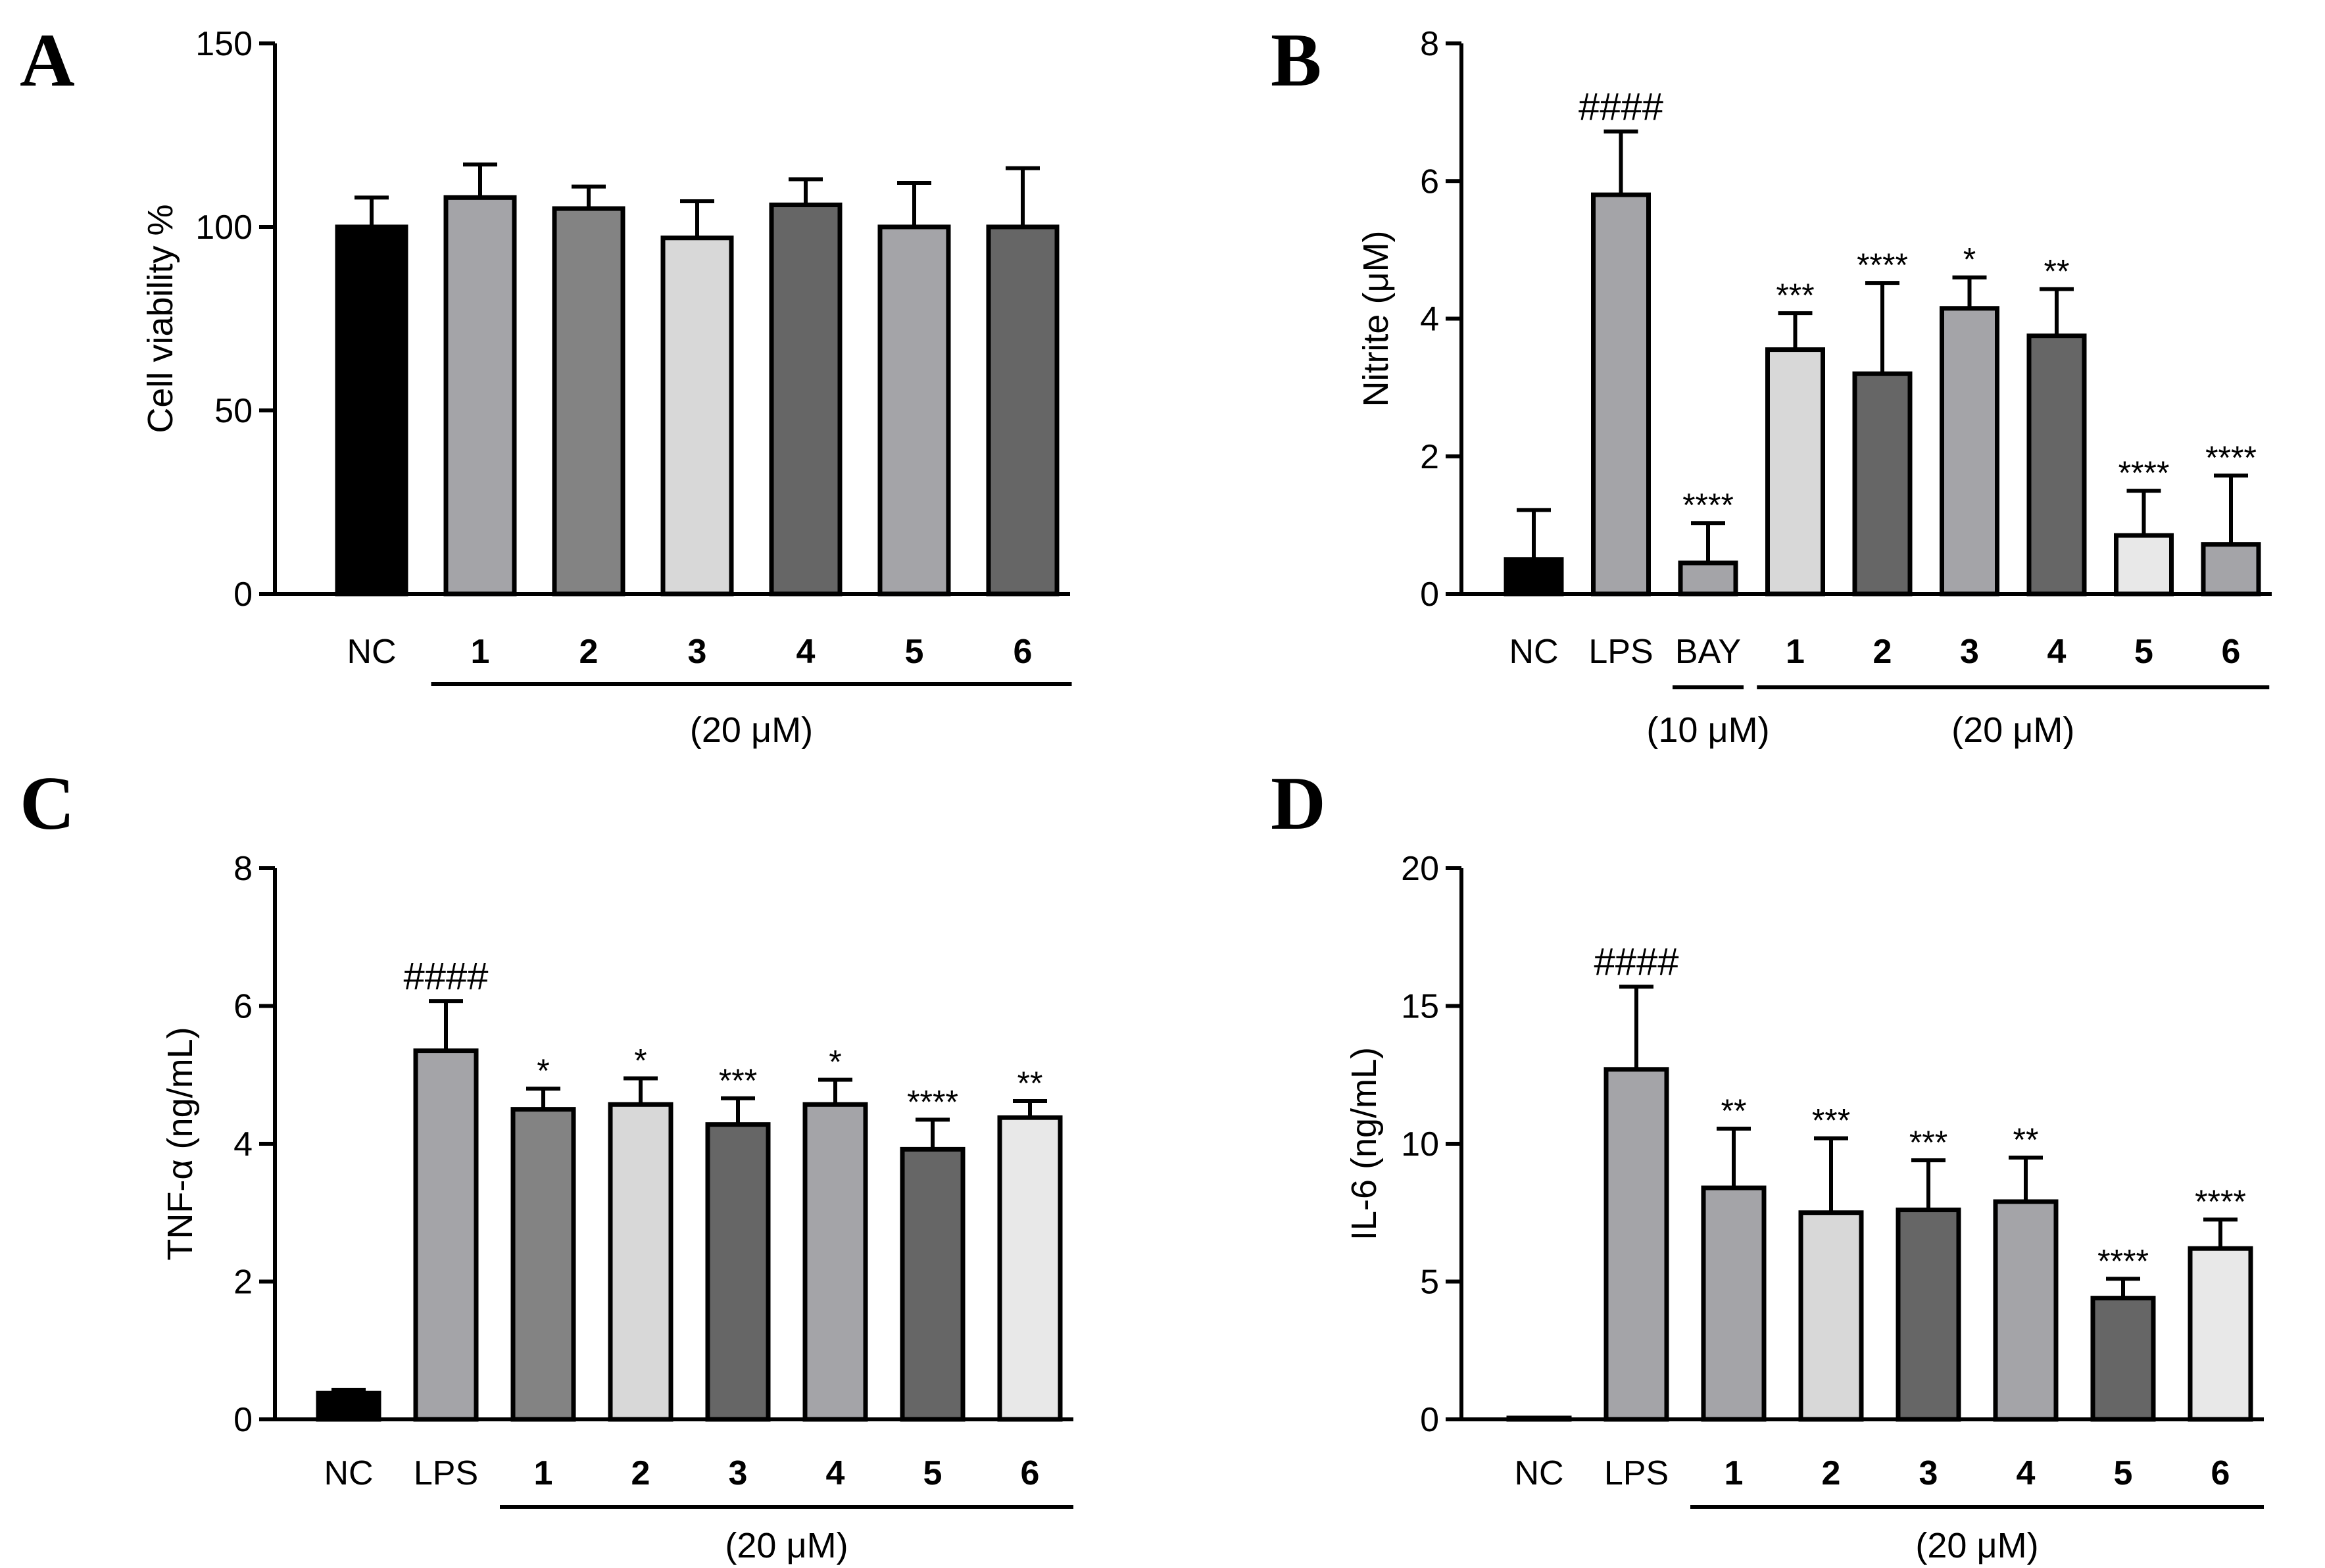  Describe the element at coordinates (224, 228) in the screenshot. I see `y-tick-label: 100` at that location.